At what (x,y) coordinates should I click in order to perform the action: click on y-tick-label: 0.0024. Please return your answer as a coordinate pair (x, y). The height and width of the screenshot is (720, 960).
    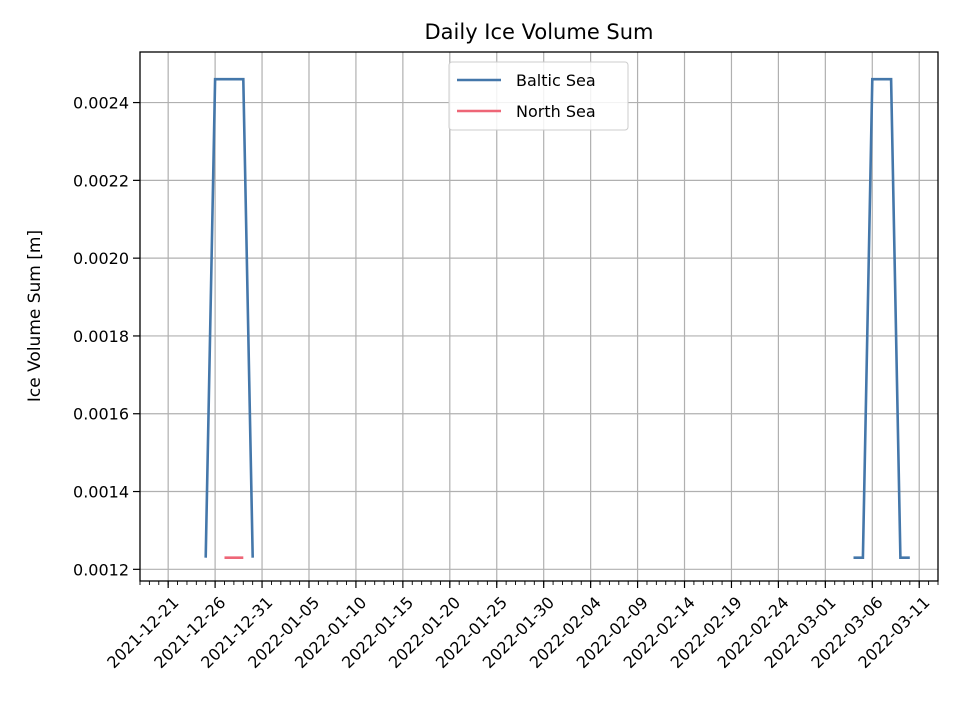
    Looking at the image, I should click on (101, 103).